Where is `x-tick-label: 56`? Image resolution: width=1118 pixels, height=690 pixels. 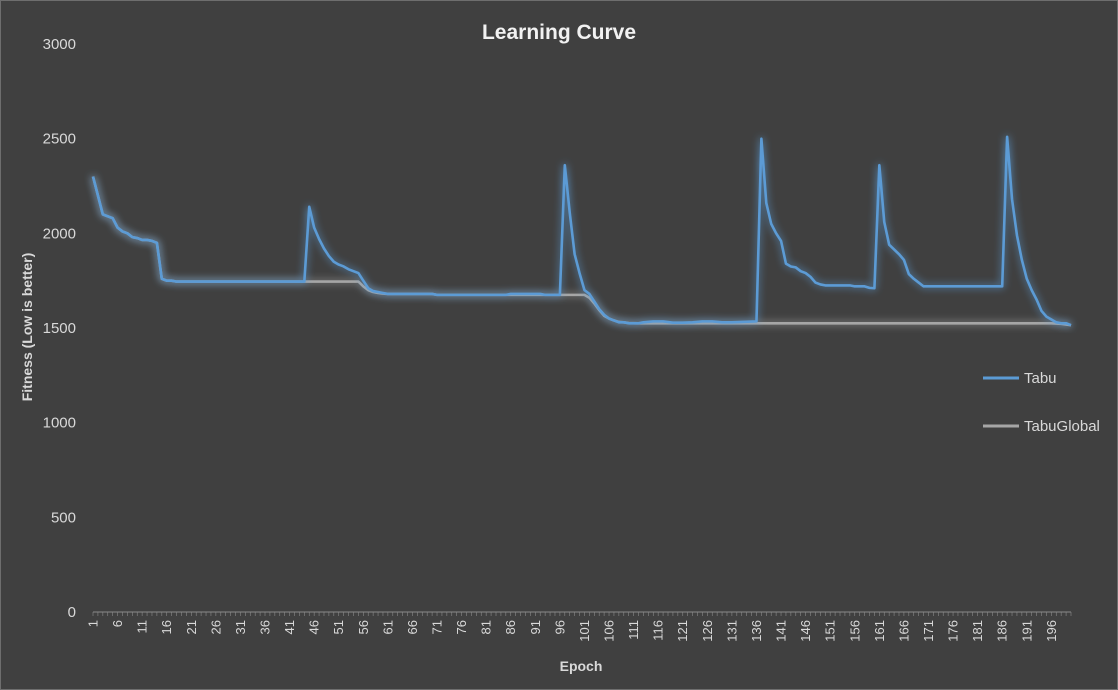 x-tick-label: 56 is located at coordinates (363, 627).